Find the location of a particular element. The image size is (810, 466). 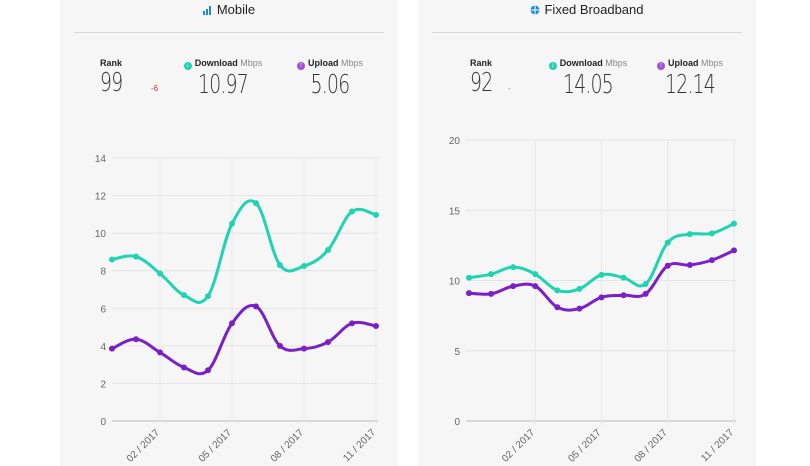

y-tick-label: 4 is located at coordinates (103, 347).